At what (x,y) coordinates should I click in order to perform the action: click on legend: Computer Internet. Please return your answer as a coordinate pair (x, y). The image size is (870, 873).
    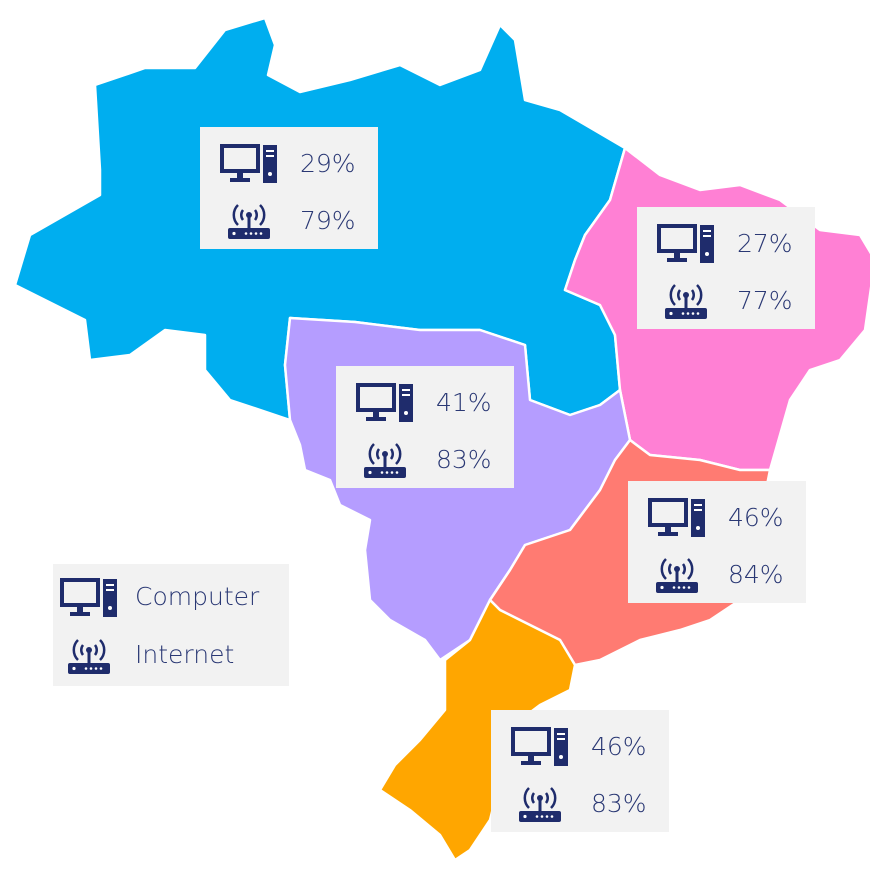
    Looking at the image, I should click on (171, 625).